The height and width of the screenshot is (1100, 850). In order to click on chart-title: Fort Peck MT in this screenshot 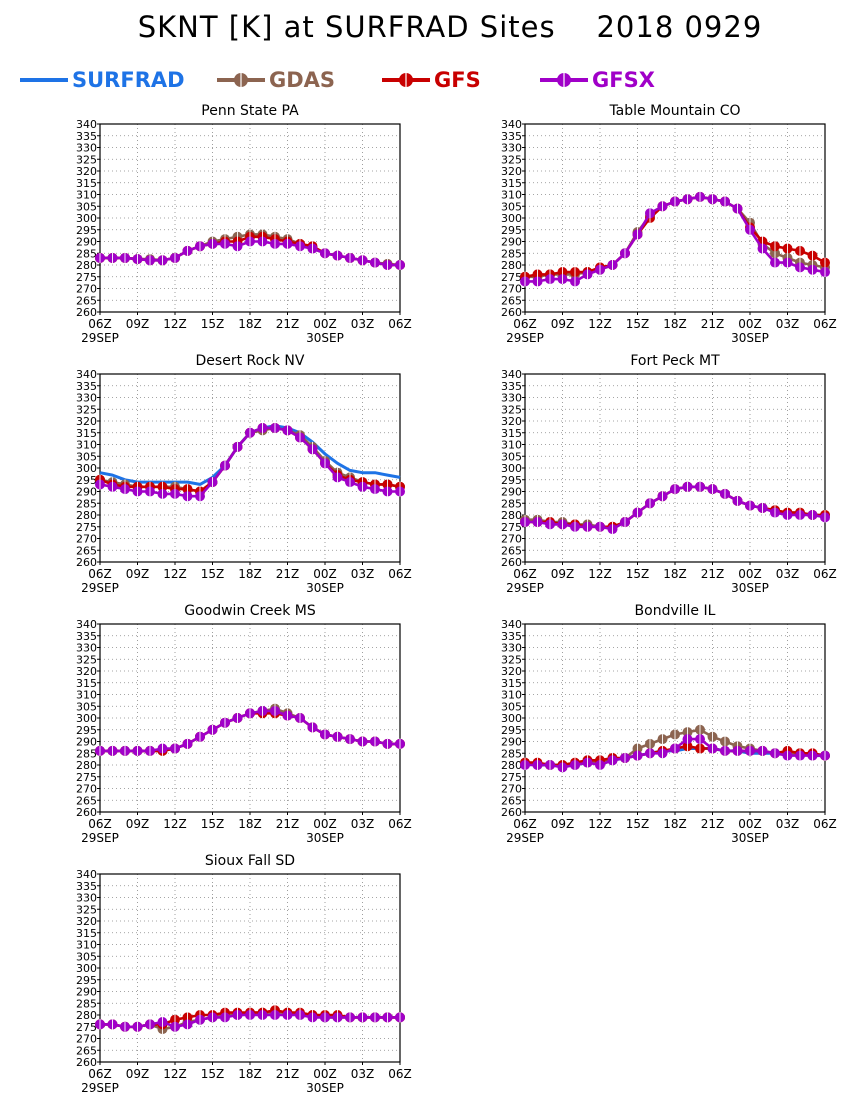, I will do `click(675, 361)`.